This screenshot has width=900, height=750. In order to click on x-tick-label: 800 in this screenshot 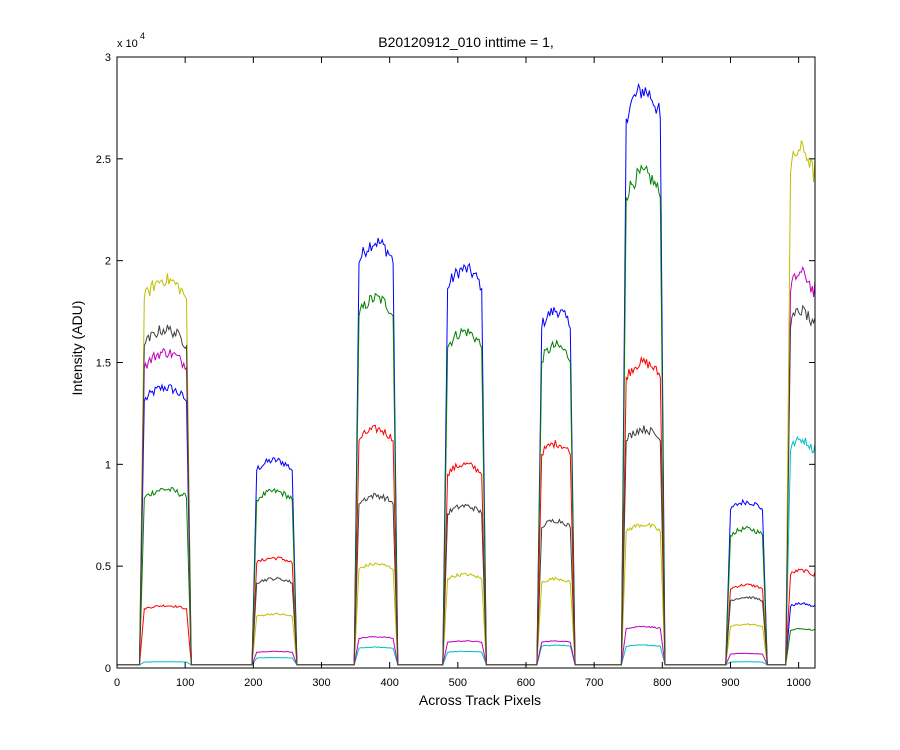, I will do `click(662, 683)`.